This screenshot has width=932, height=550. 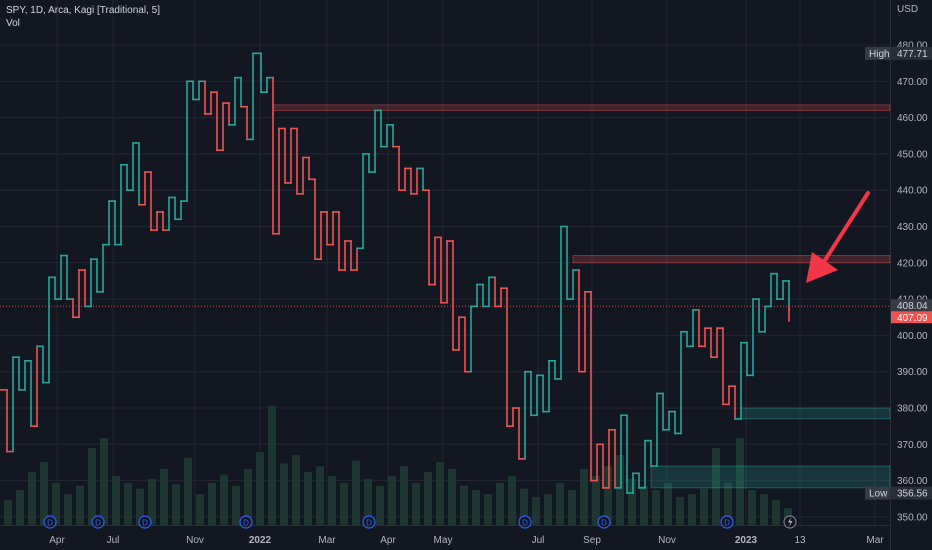 I want to click on price-axis-tick: 380.00, so click(x=912, y=409).